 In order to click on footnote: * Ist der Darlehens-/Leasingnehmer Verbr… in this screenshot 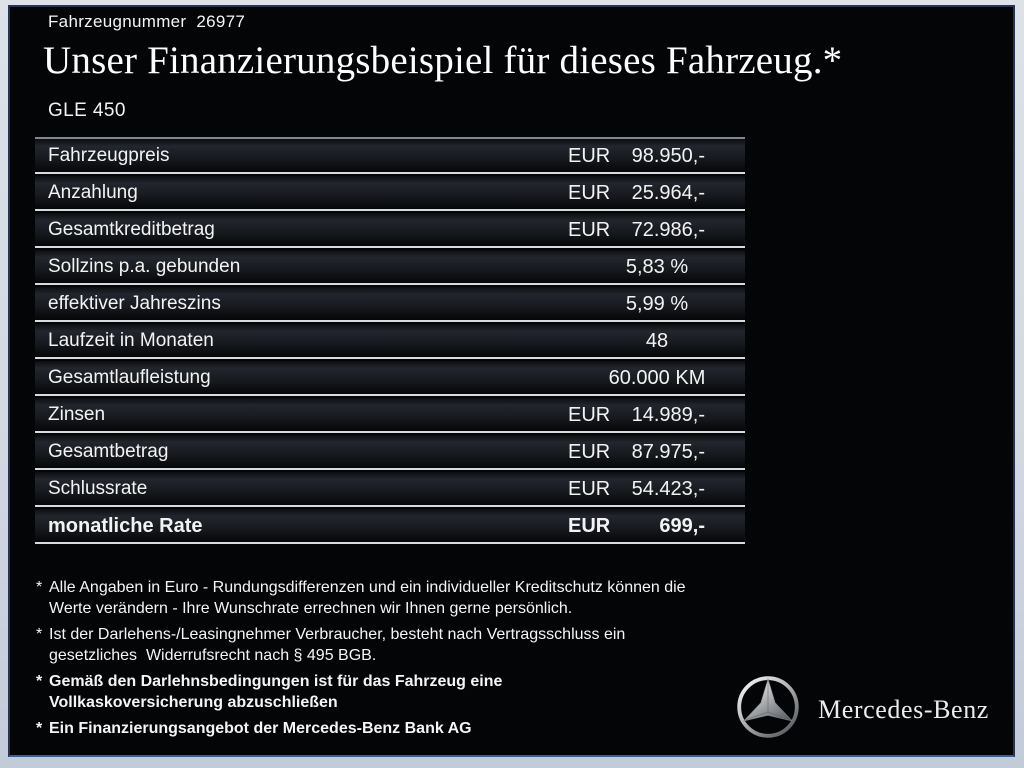, I will do `click(401, 645)`.